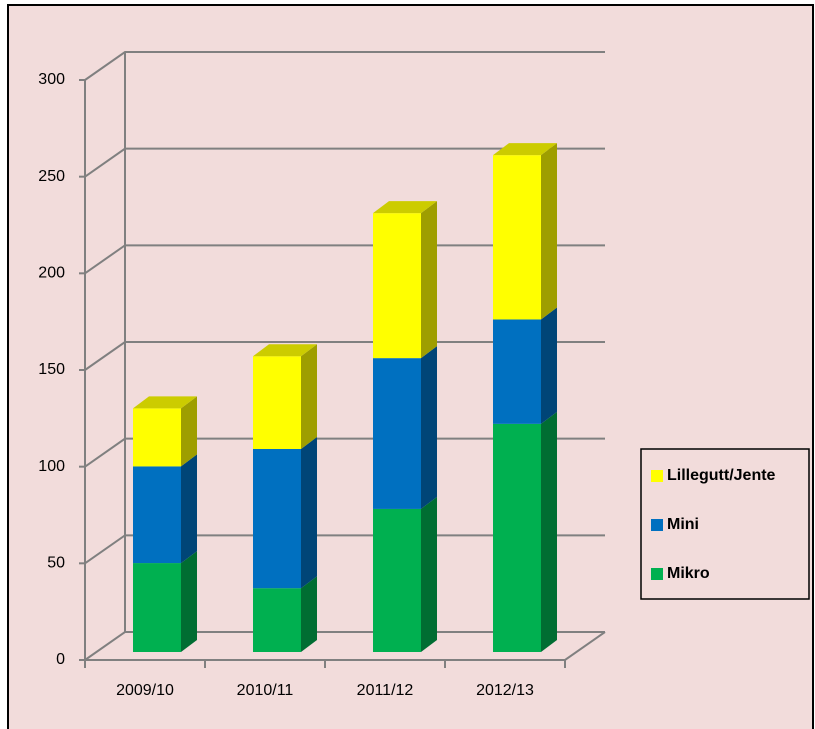 The height and width of the screenshot is (729, 815). I want to click on legend-label: Lillegutt/Jente, so click(721, 475).